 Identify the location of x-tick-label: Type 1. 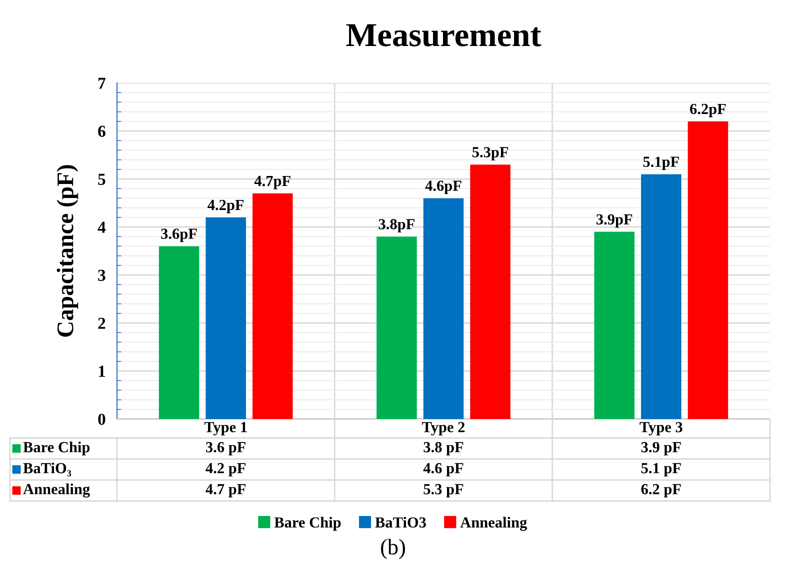
(225, 429).